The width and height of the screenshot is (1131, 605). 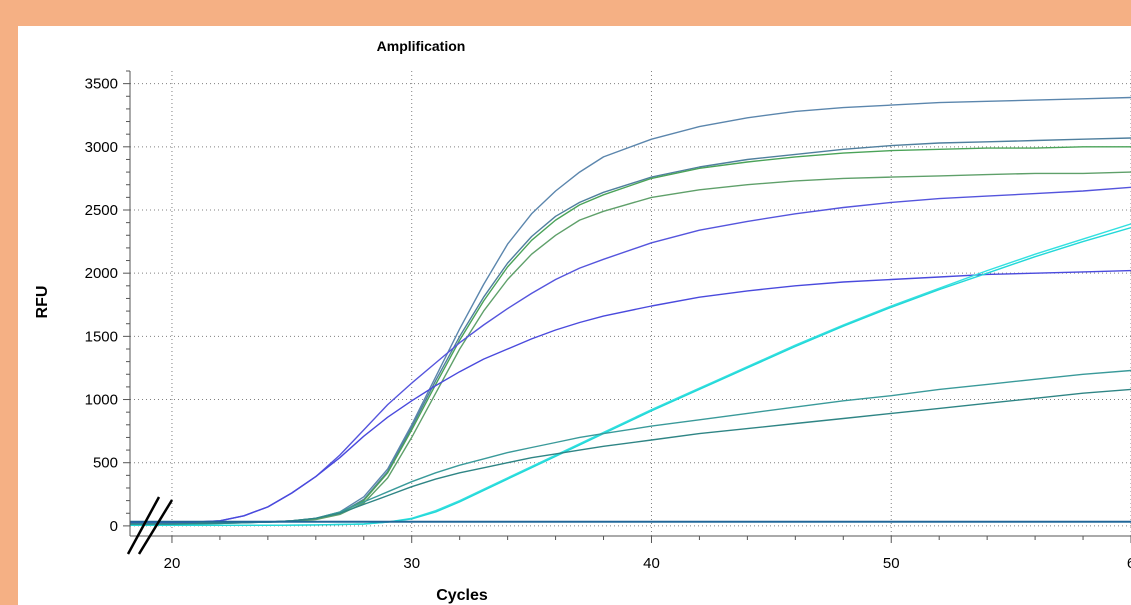 I want to click on x-tick-label: 40, so click(x=651, y=563).